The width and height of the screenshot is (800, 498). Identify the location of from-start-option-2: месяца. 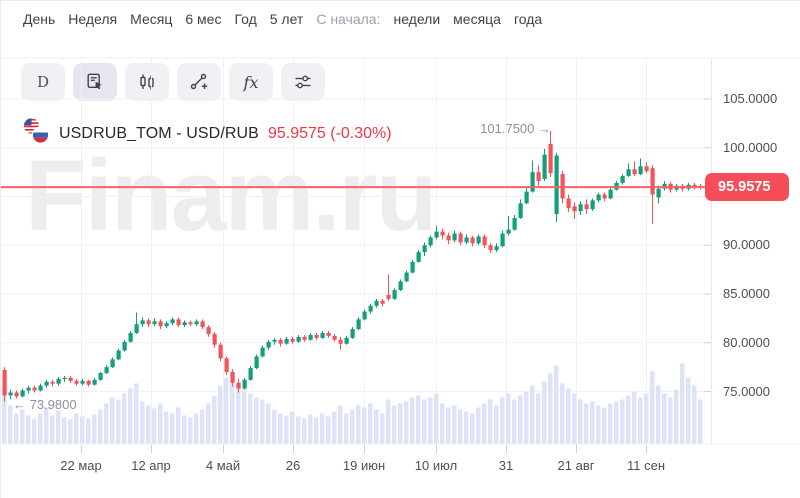
(477, 19).